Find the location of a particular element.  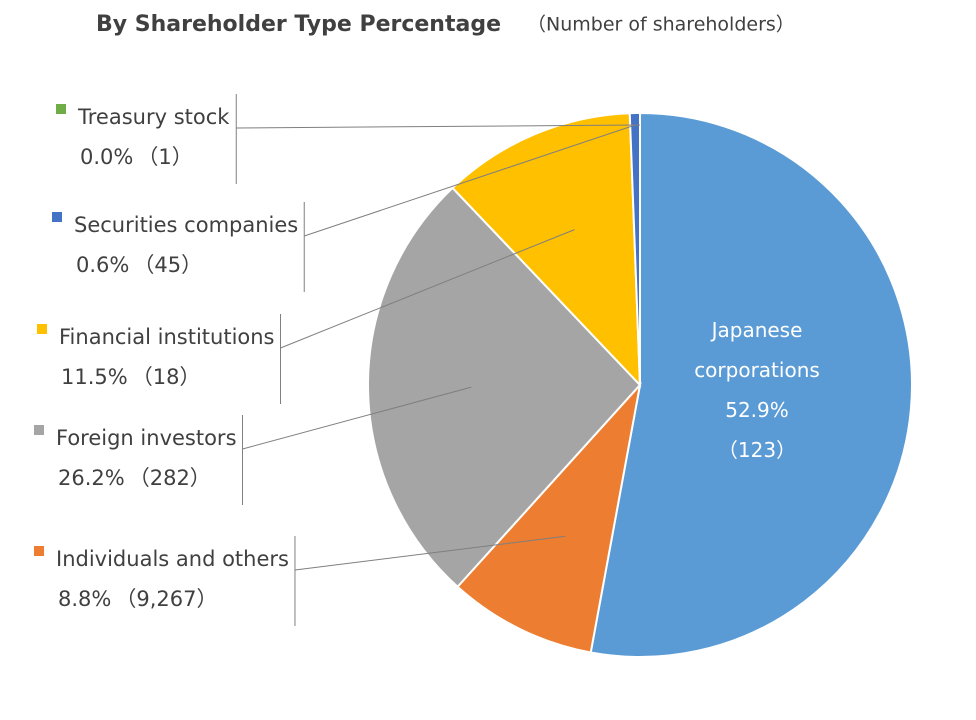

value-label: 0.6% is located at coordinates (102, 265).